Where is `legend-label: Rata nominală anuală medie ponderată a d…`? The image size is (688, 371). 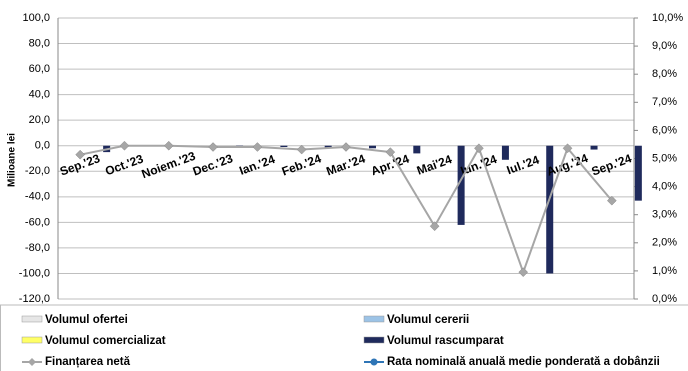
legend-label: Rata nominală anuală medie ponderată a d… is located at coordinates (523, 362).